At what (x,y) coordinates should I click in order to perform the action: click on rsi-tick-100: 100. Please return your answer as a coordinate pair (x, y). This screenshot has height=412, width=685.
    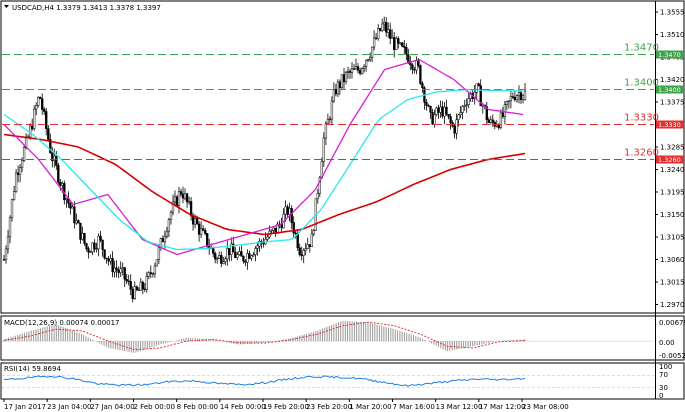
    Looking at the image, I should click on (665, 367).